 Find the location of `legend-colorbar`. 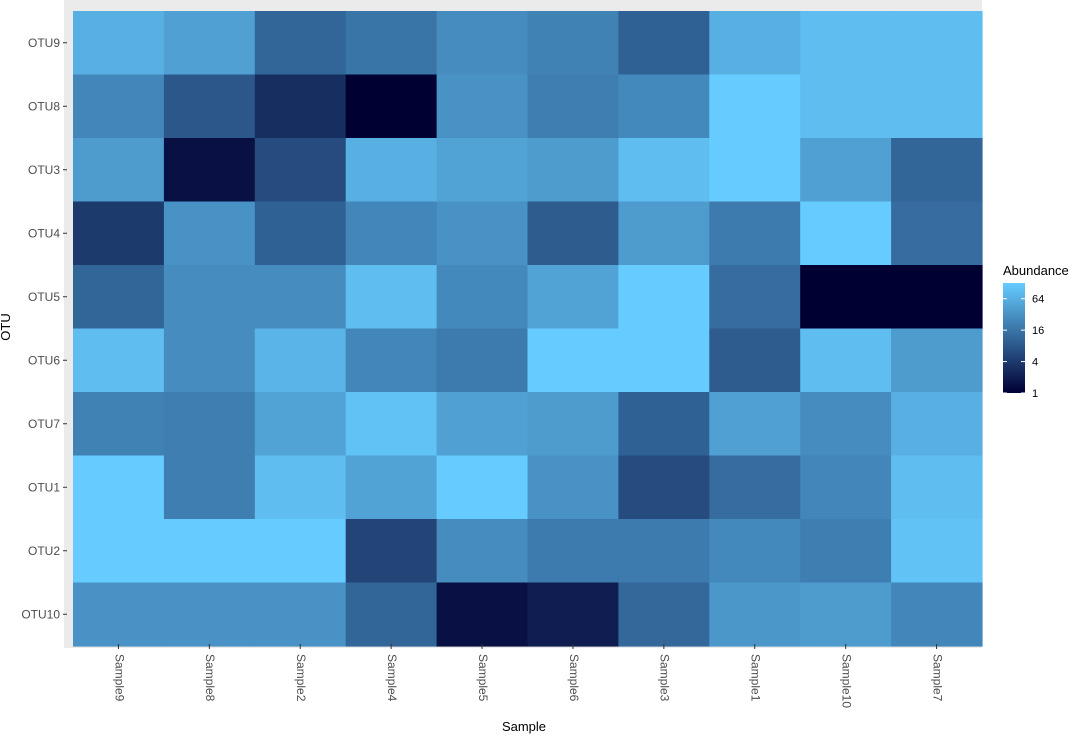

legend-colorbar is located at coordinates (1014, 338).